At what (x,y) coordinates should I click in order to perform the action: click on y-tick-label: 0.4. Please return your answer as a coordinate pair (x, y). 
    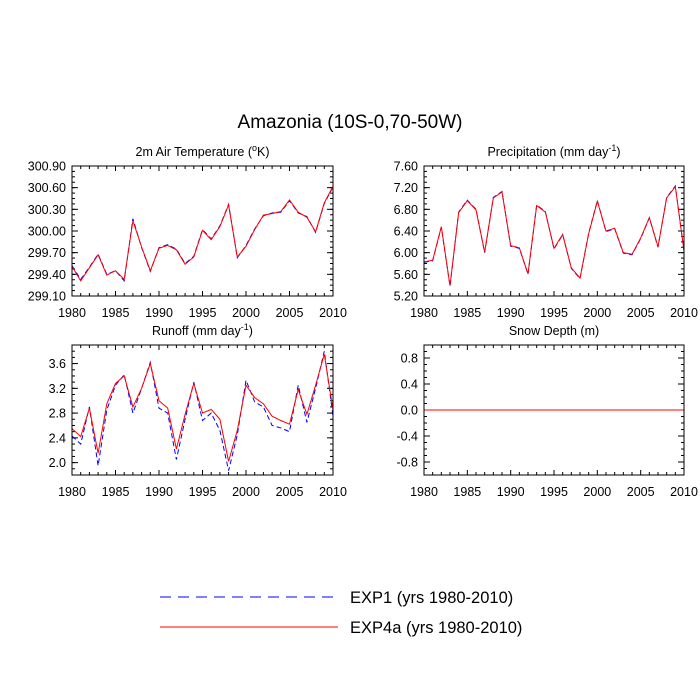
    Looking at the image, I should click on (409, 385).